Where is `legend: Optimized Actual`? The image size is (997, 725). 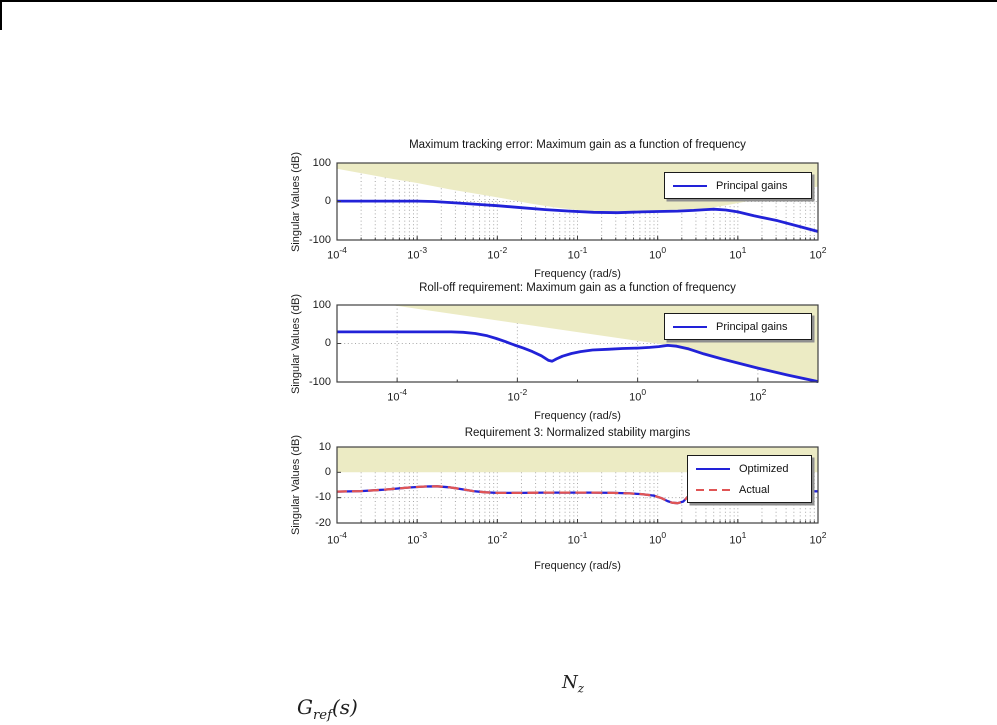 legend: Optimized Actual is located at coordinates (749, 479).